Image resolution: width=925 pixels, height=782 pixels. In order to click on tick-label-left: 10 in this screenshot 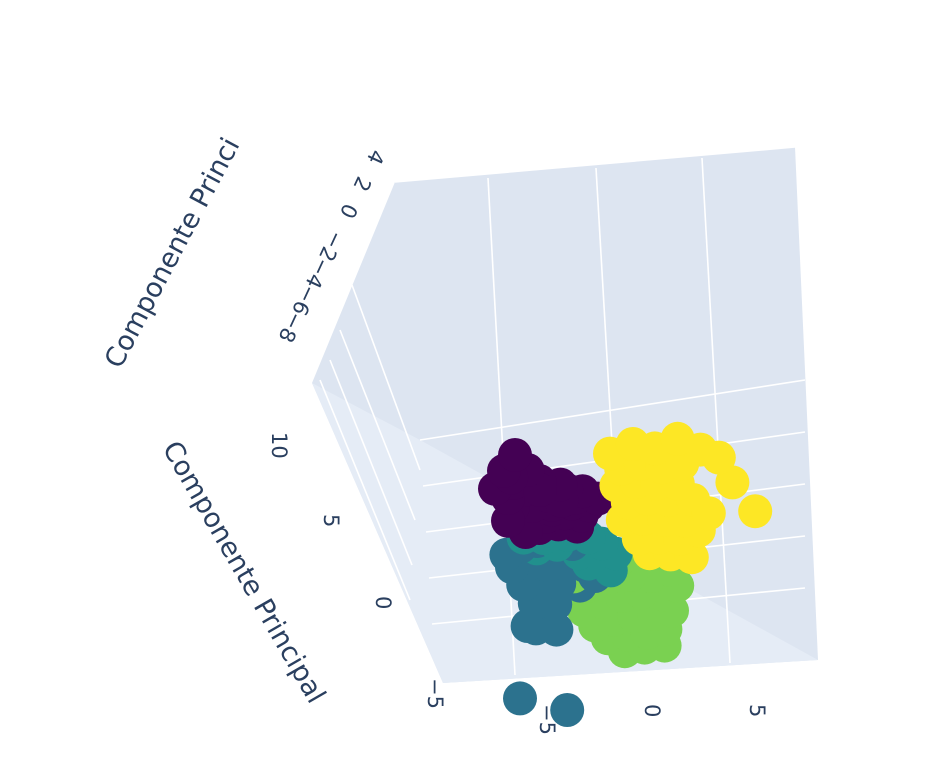, I will do `click(279, 445)`.